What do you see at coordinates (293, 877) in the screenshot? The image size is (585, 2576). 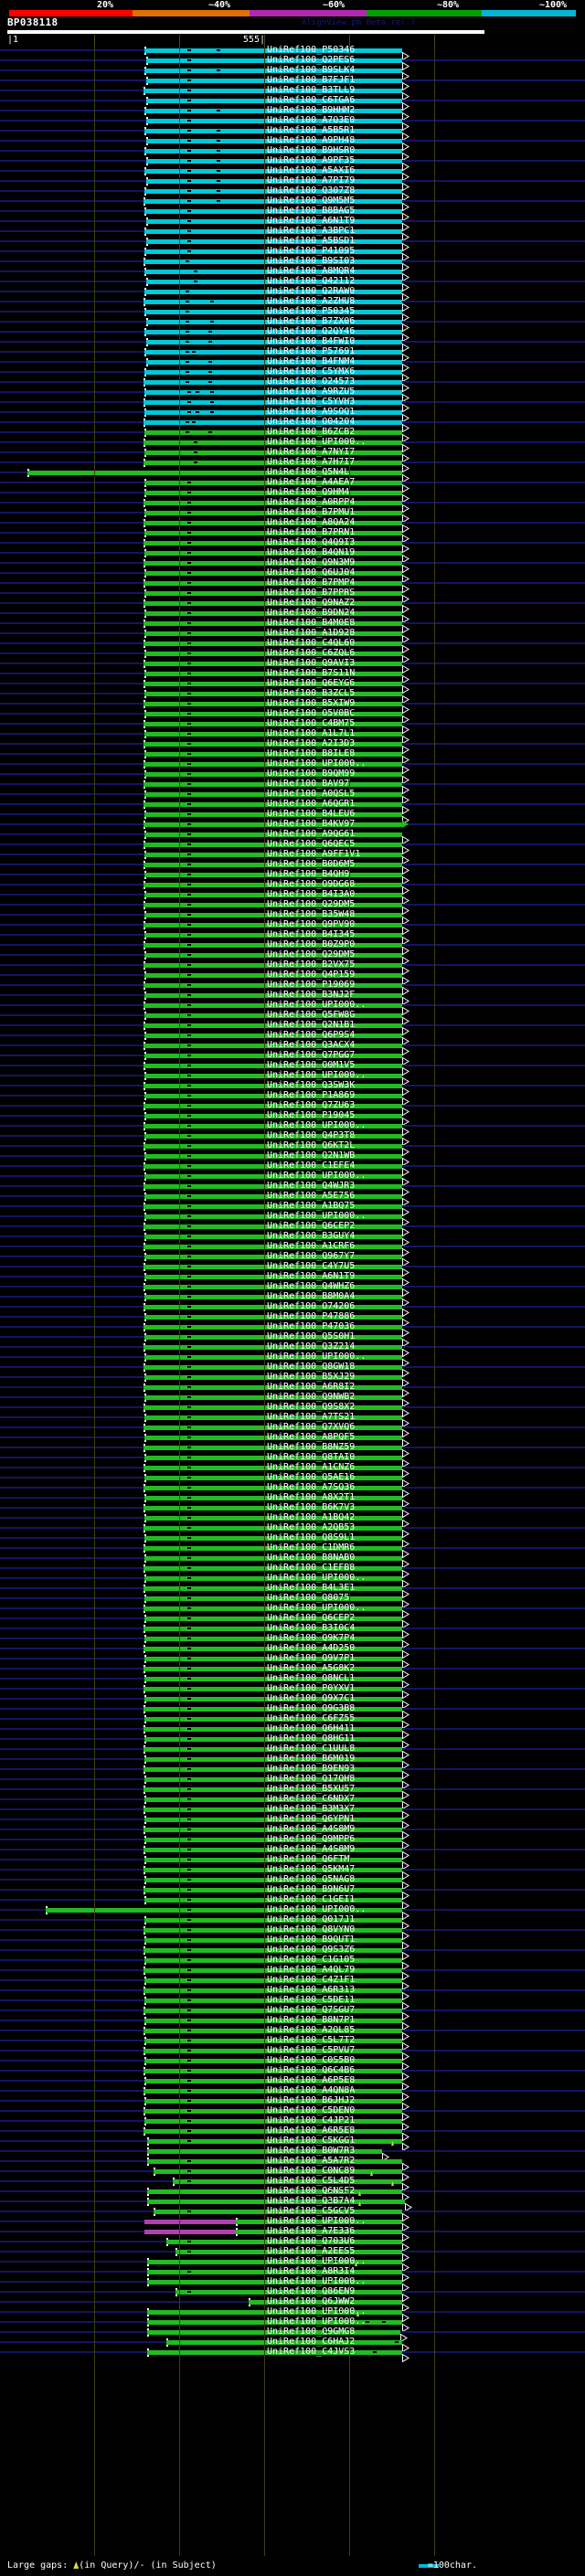 I see `alignment-row: UniRef100_B4QH9` at bounding box center [293, 877].